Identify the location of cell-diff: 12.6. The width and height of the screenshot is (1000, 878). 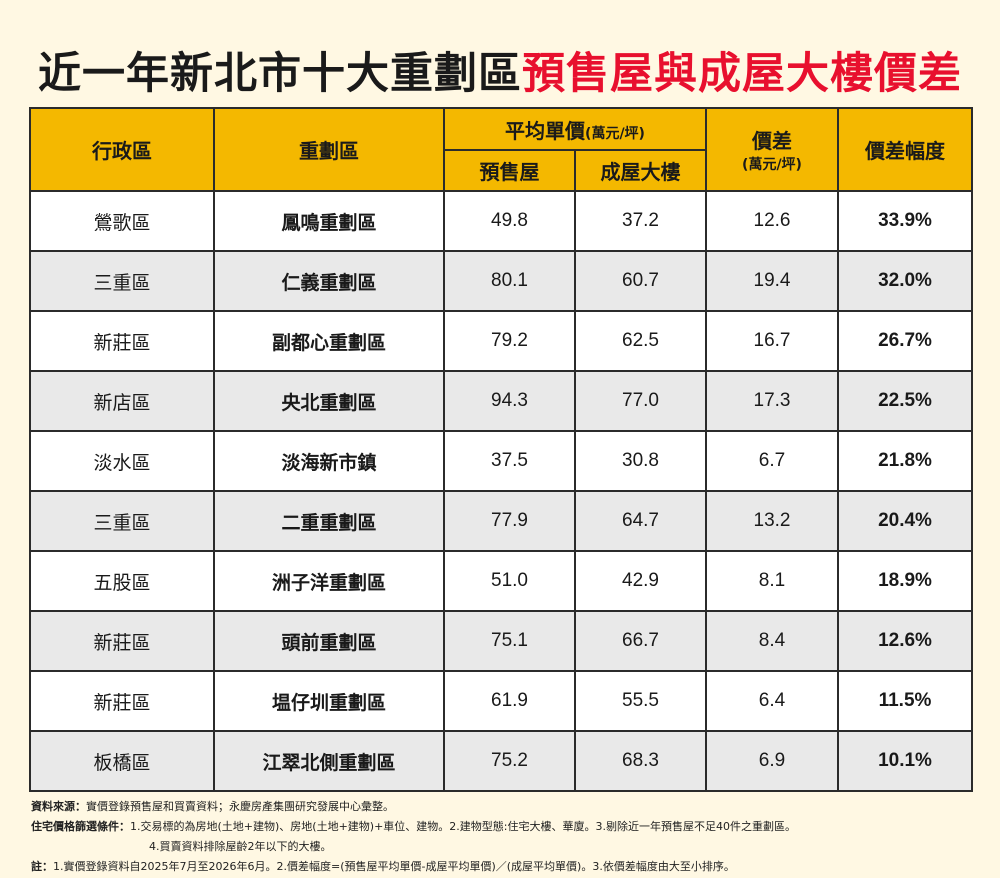
(772, 221).